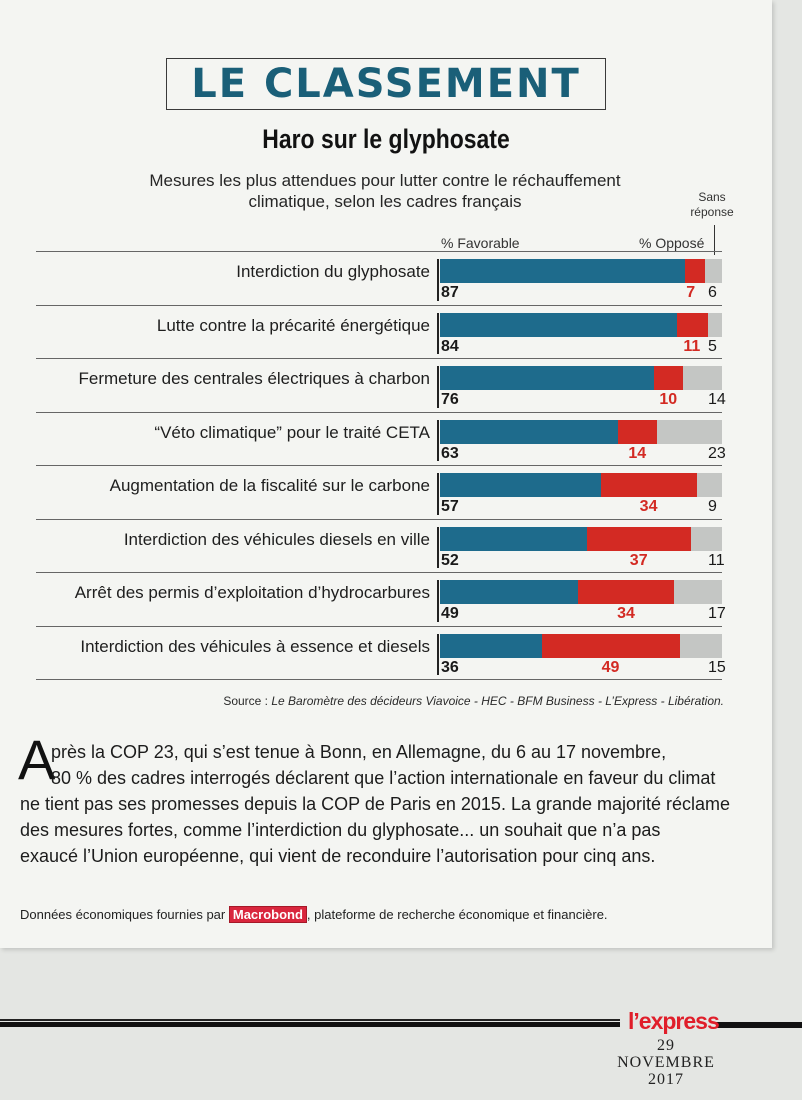 The width and height of the screenshot is (802, 1100). What do you see at coordinates (666, 1079) in the screenshot?
I see `date-year: 2017` at bounding box center [666, 1079].